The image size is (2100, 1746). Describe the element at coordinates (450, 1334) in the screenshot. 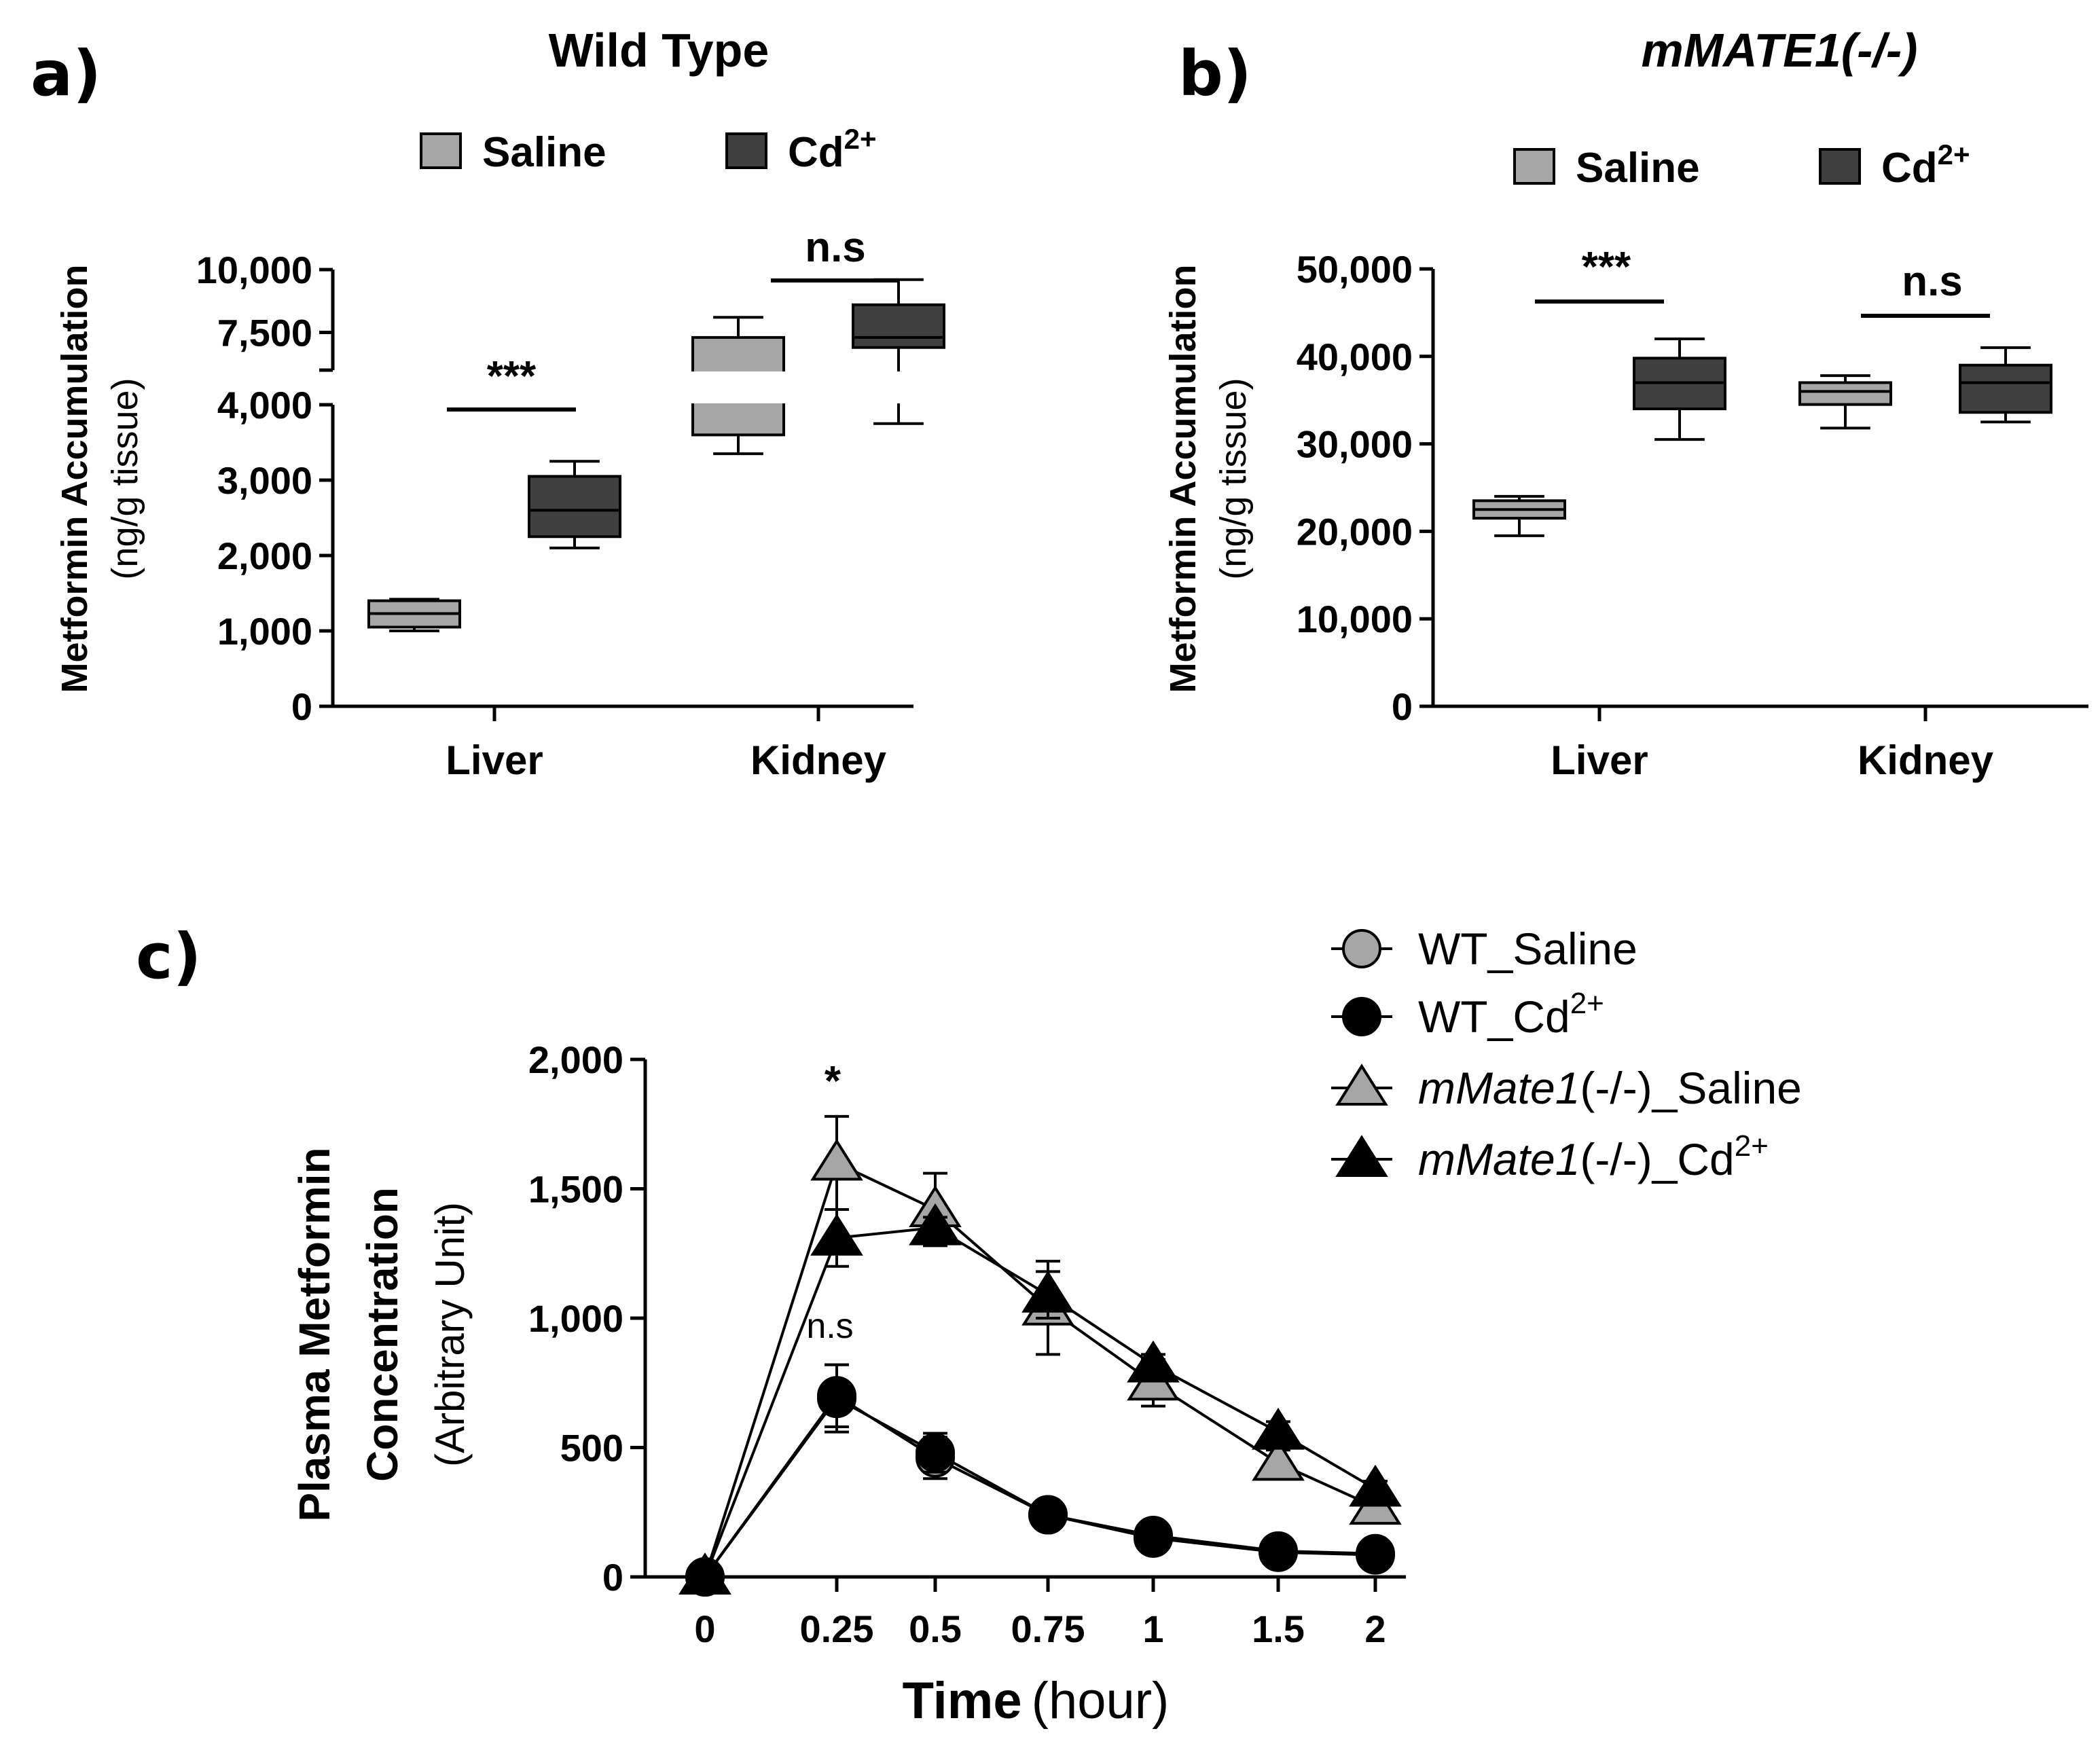

I see `panel-c-ylabel-sub: (Arbitrary Unit)` at that location.